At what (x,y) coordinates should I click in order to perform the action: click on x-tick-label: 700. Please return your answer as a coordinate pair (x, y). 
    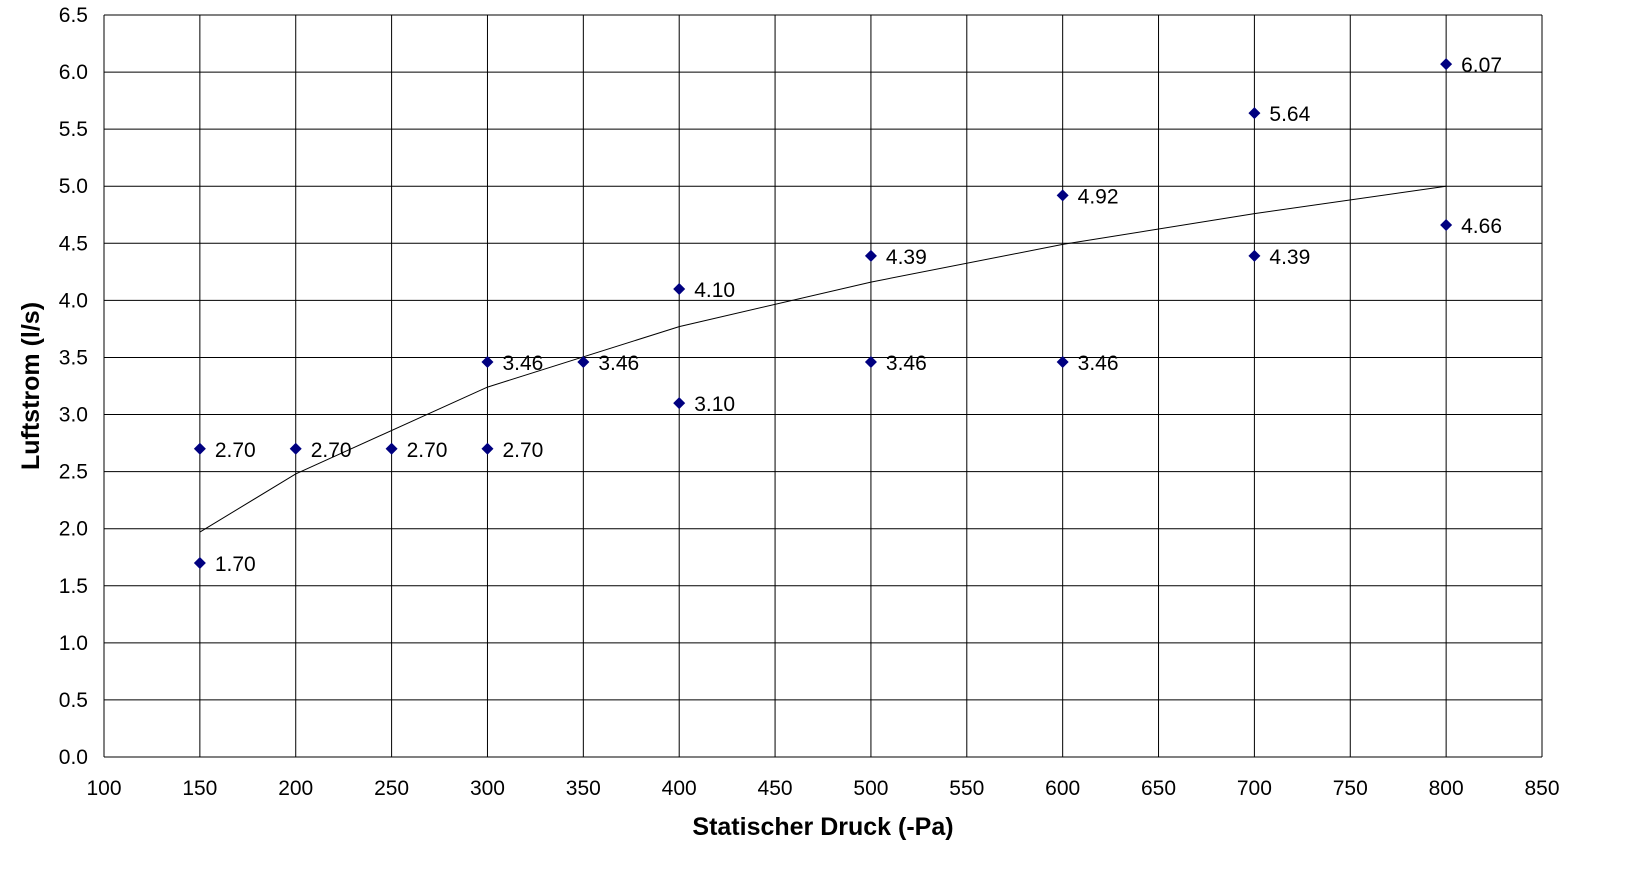
    Looking at the image, I should click on (1254, 788).